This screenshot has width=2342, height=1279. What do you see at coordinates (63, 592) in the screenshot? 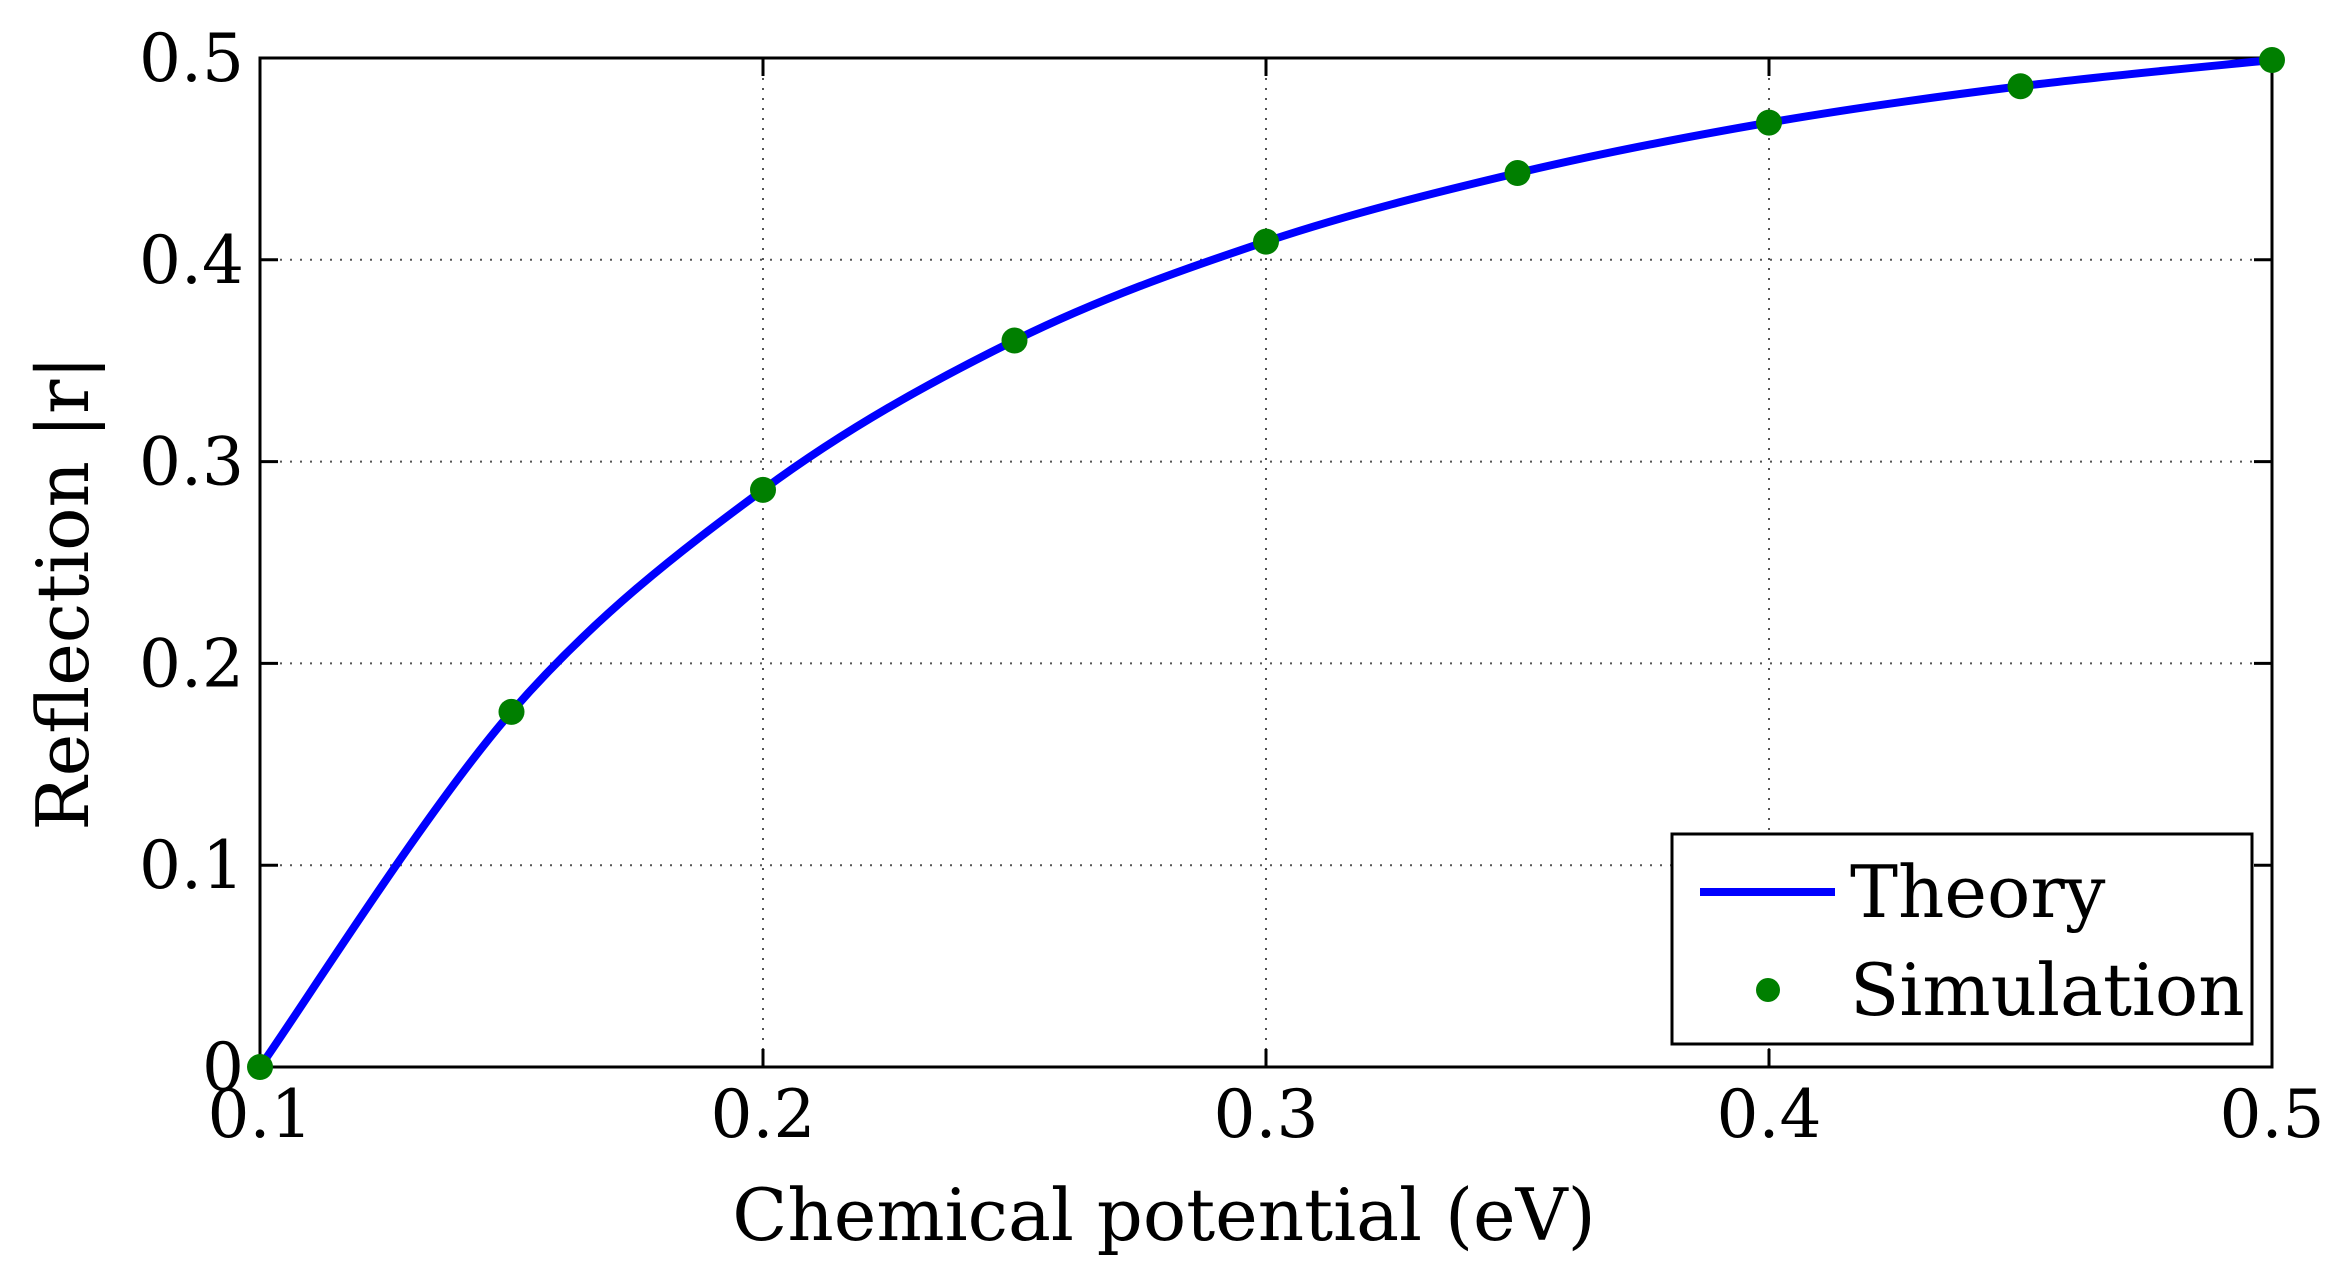
I see `y-axis-label: Reflection |r|` at bounding box center [63, 592].